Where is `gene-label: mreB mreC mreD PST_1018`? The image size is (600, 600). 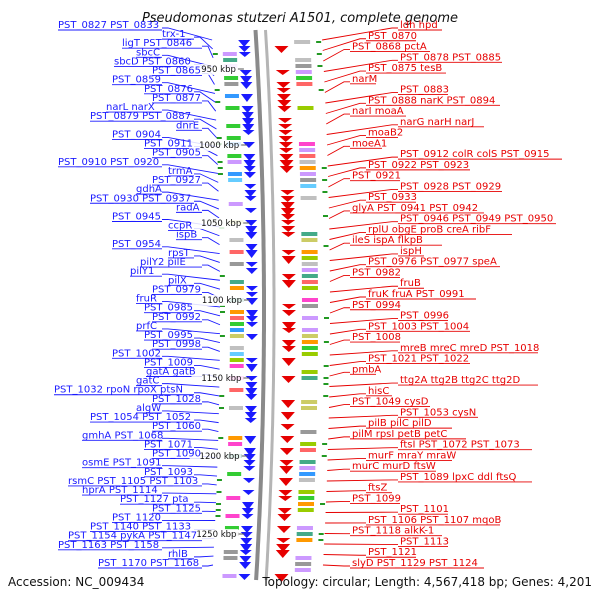 gene-label: mreB mreC mreD PST_1018 is located at coordinates (469, 348).